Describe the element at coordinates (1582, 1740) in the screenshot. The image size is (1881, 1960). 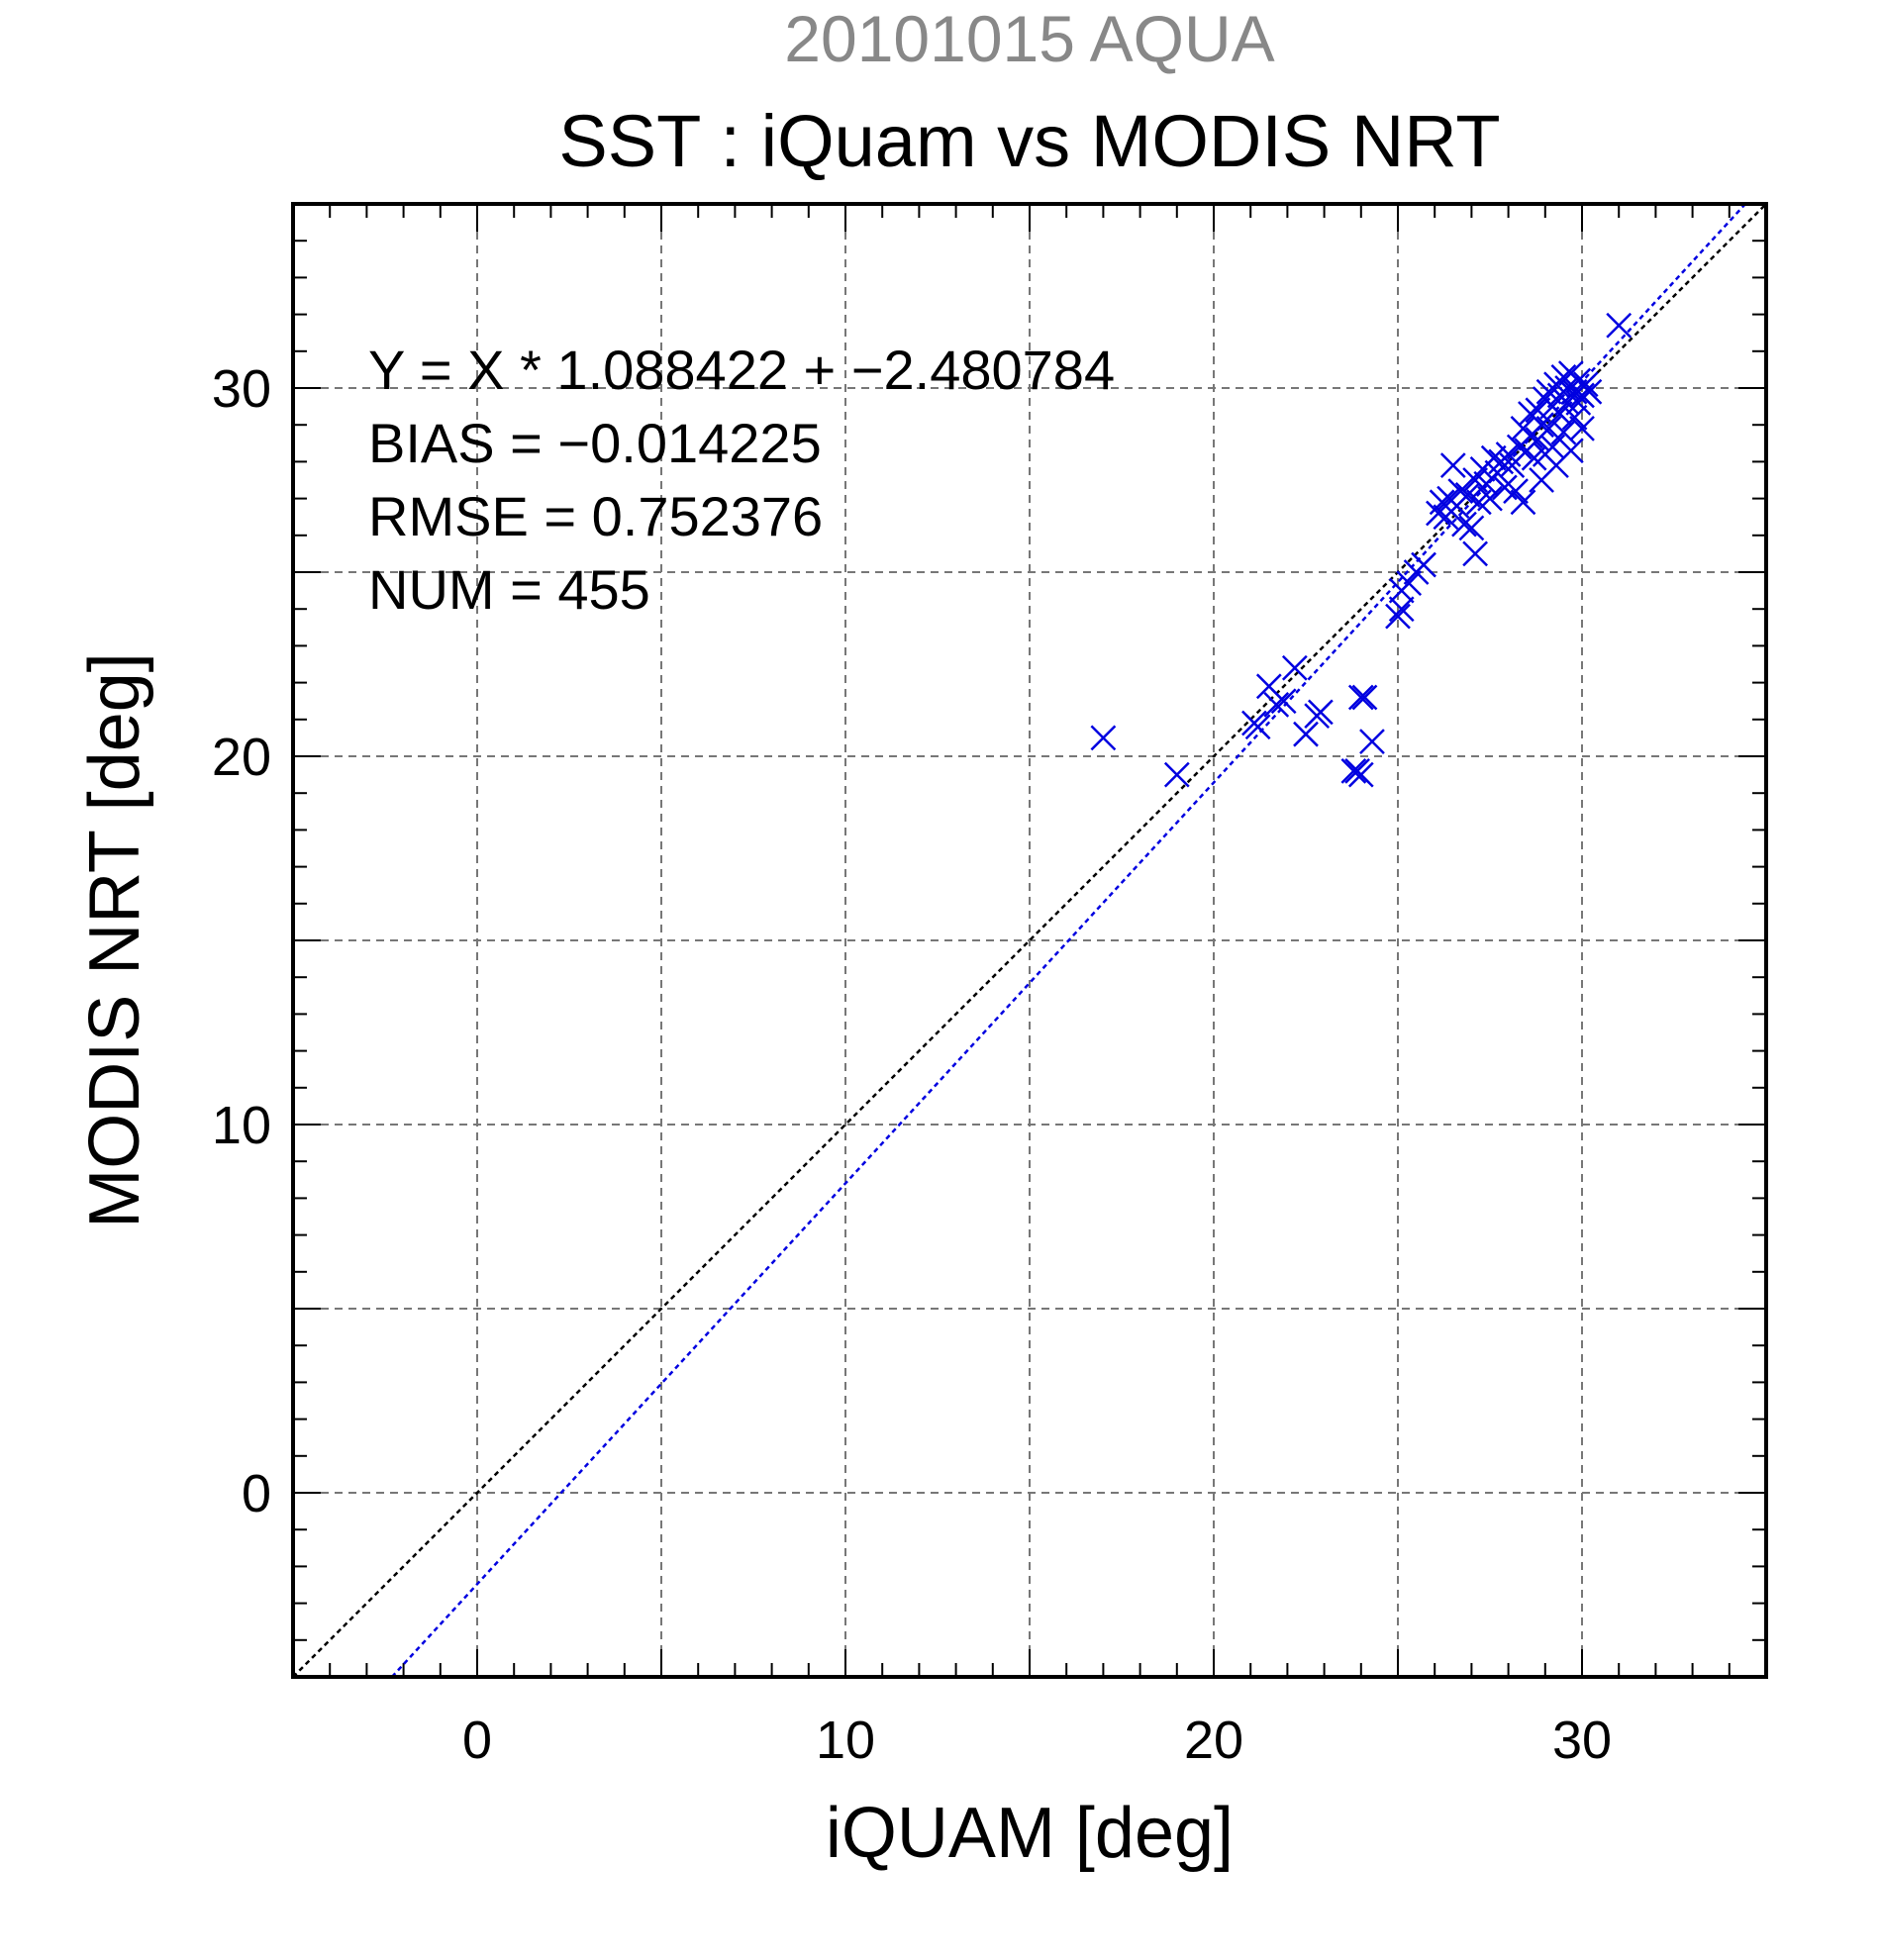
I see `x-tick-label: 30` at that location.